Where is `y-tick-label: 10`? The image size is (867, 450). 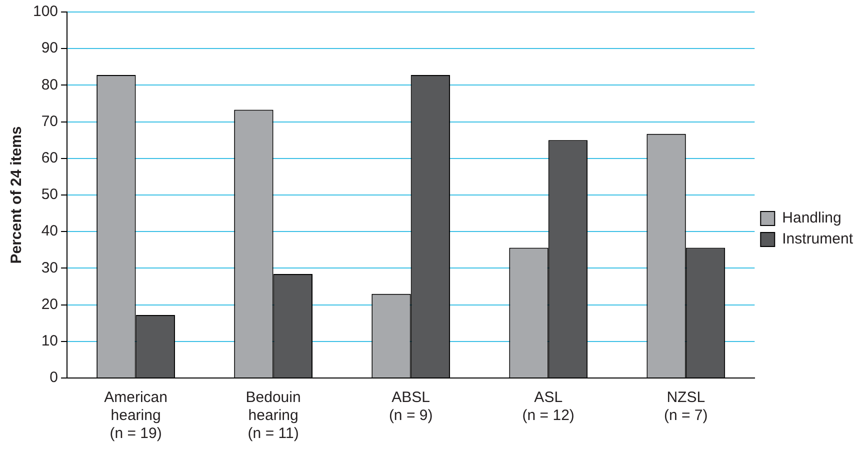 y-tick-label: 10 is located at coordinates (49, 341).